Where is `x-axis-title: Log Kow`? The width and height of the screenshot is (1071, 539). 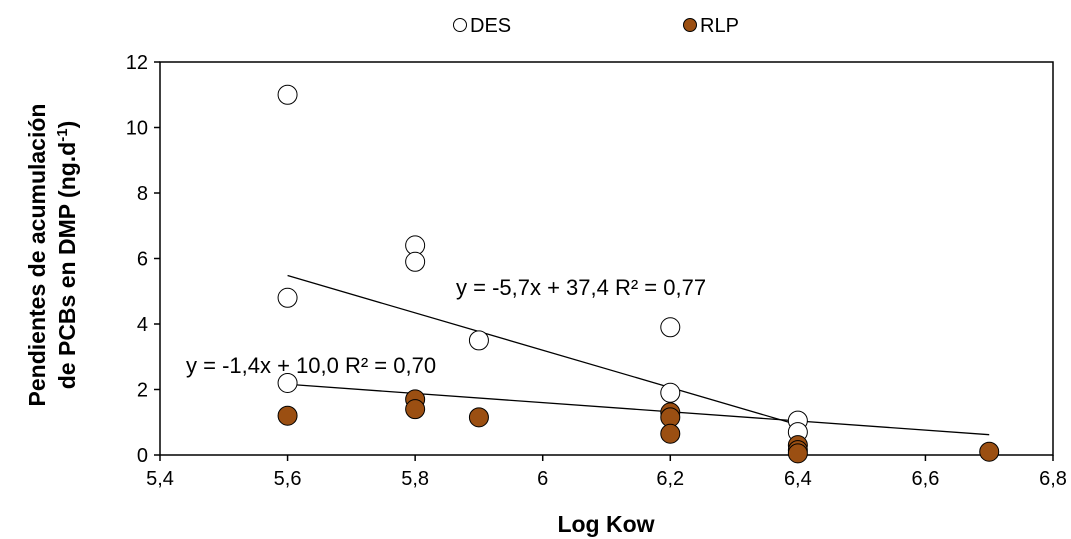
x-axis-title: Log Kow is located at coordinates (605, 524).